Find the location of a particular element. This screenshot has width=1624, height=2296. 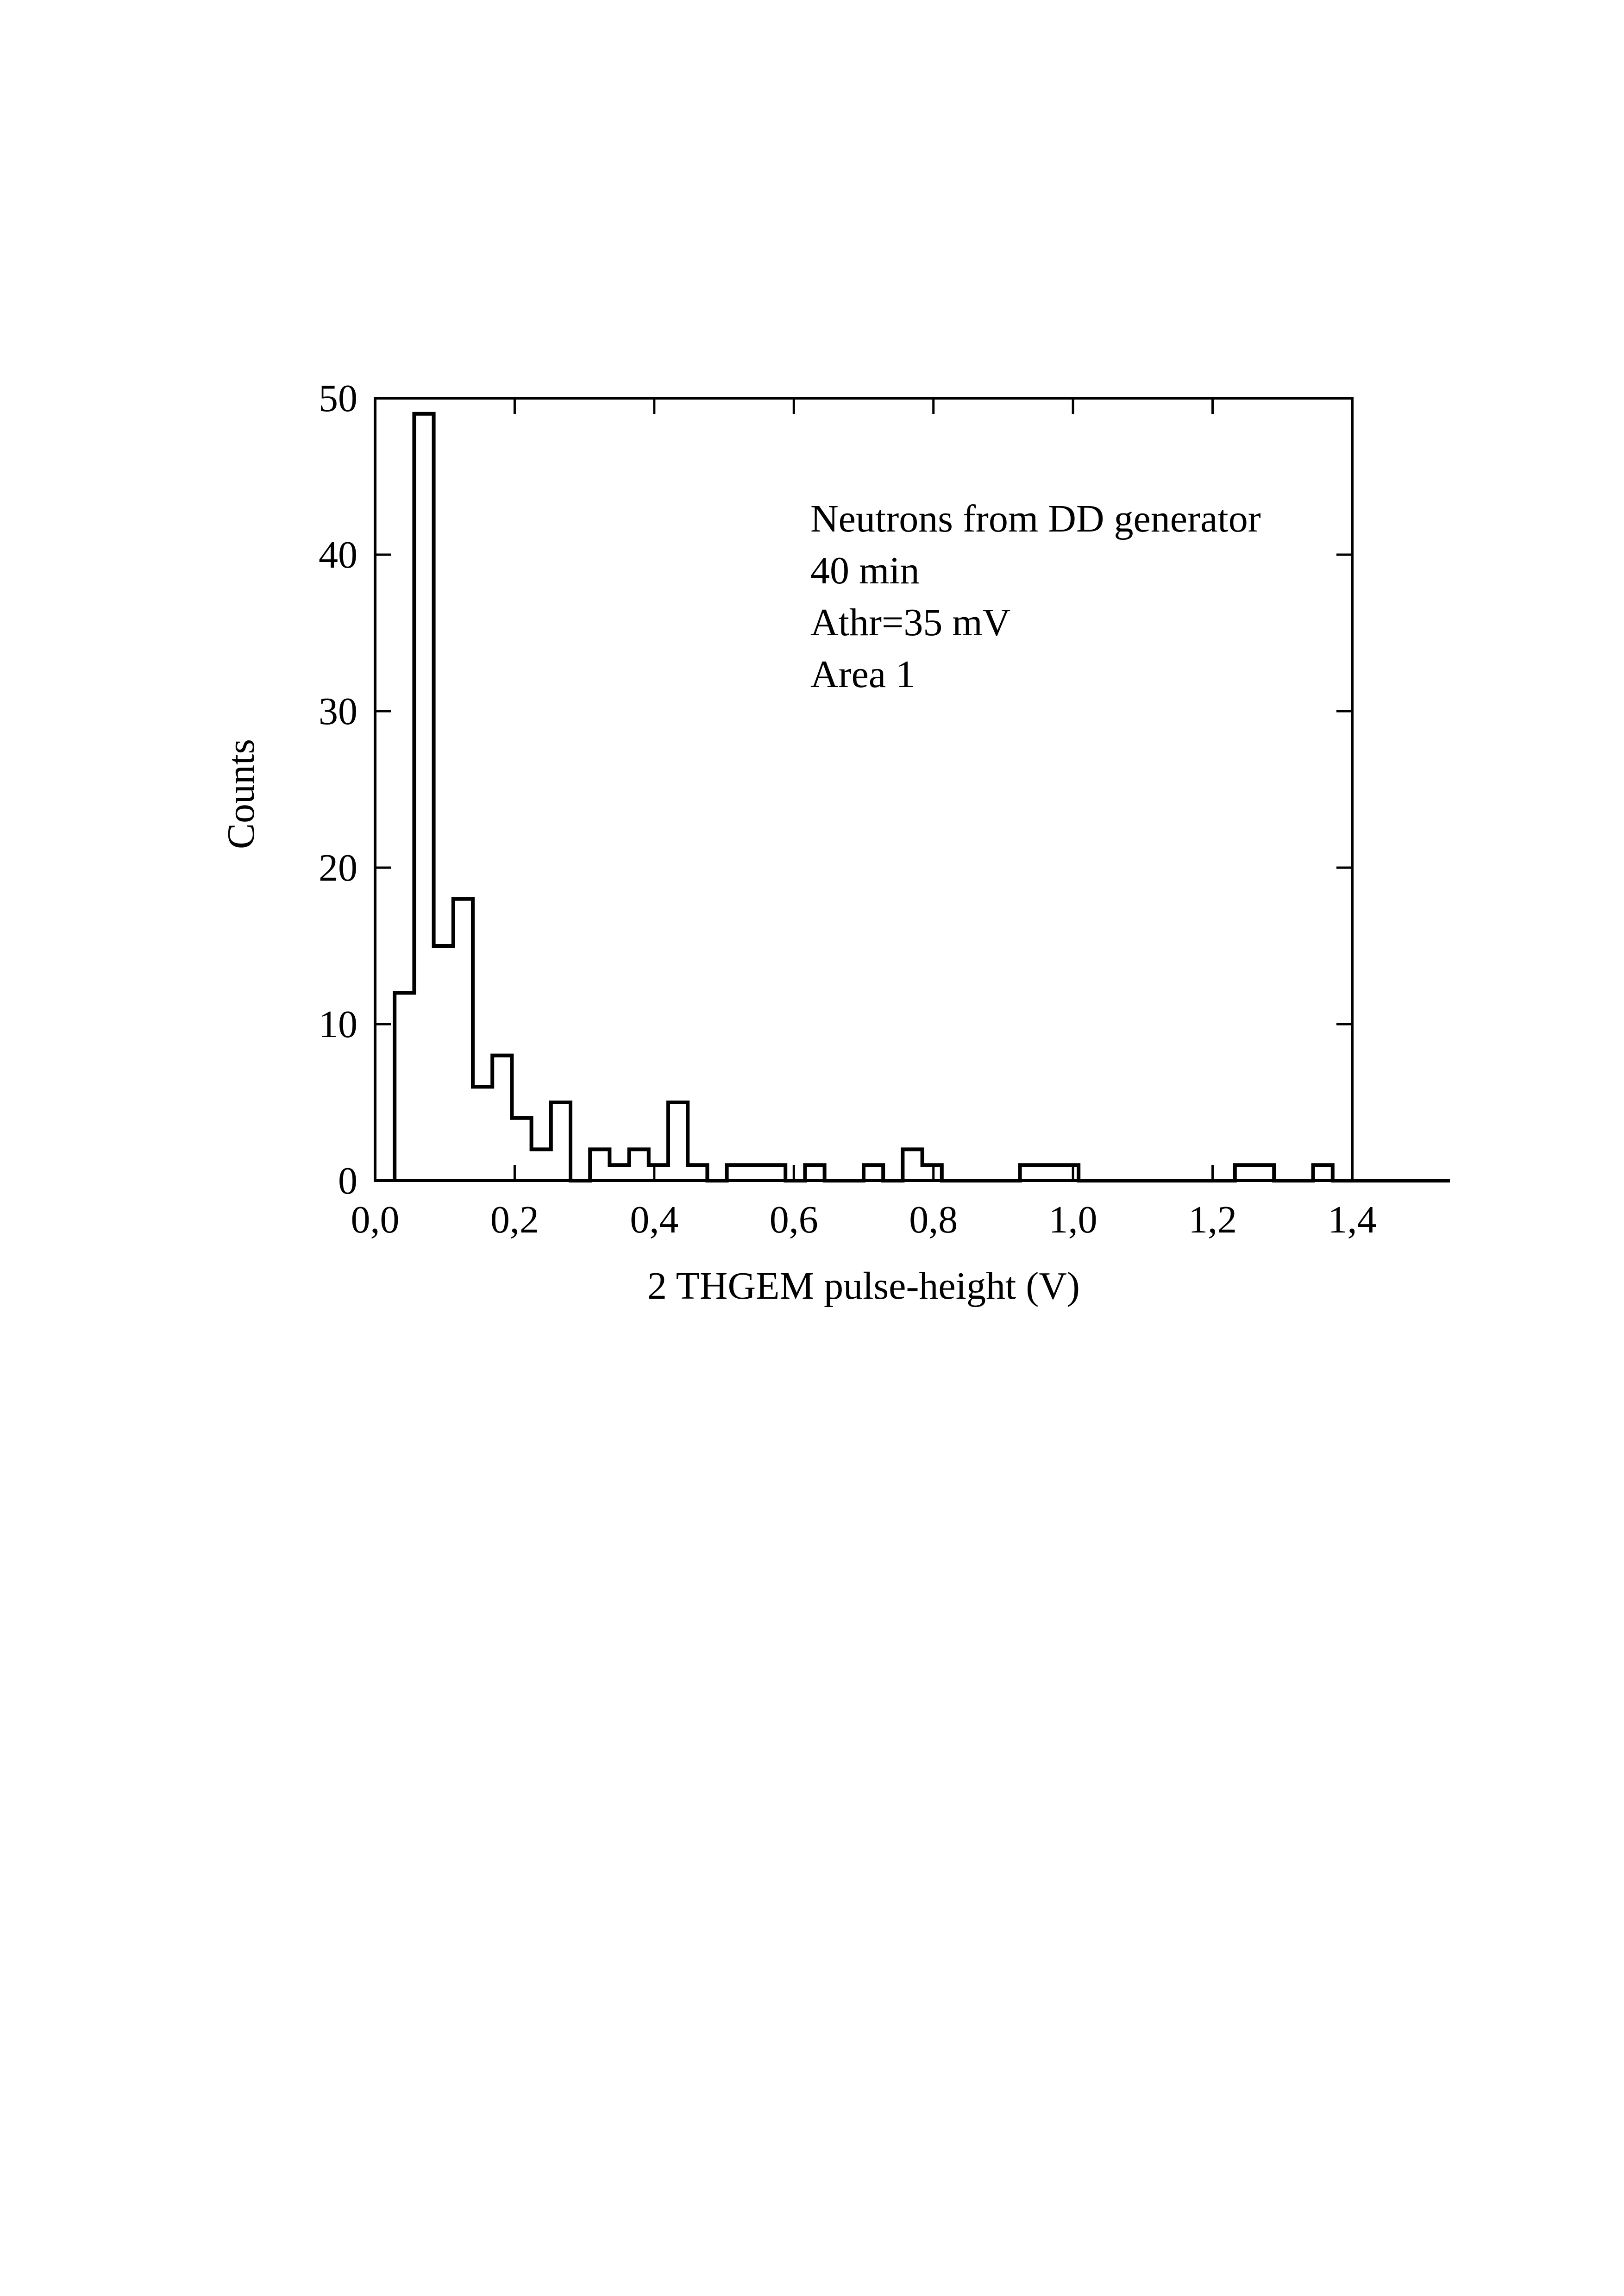

x-tick-label: 0,6 is located at coordinates (794, 1219).